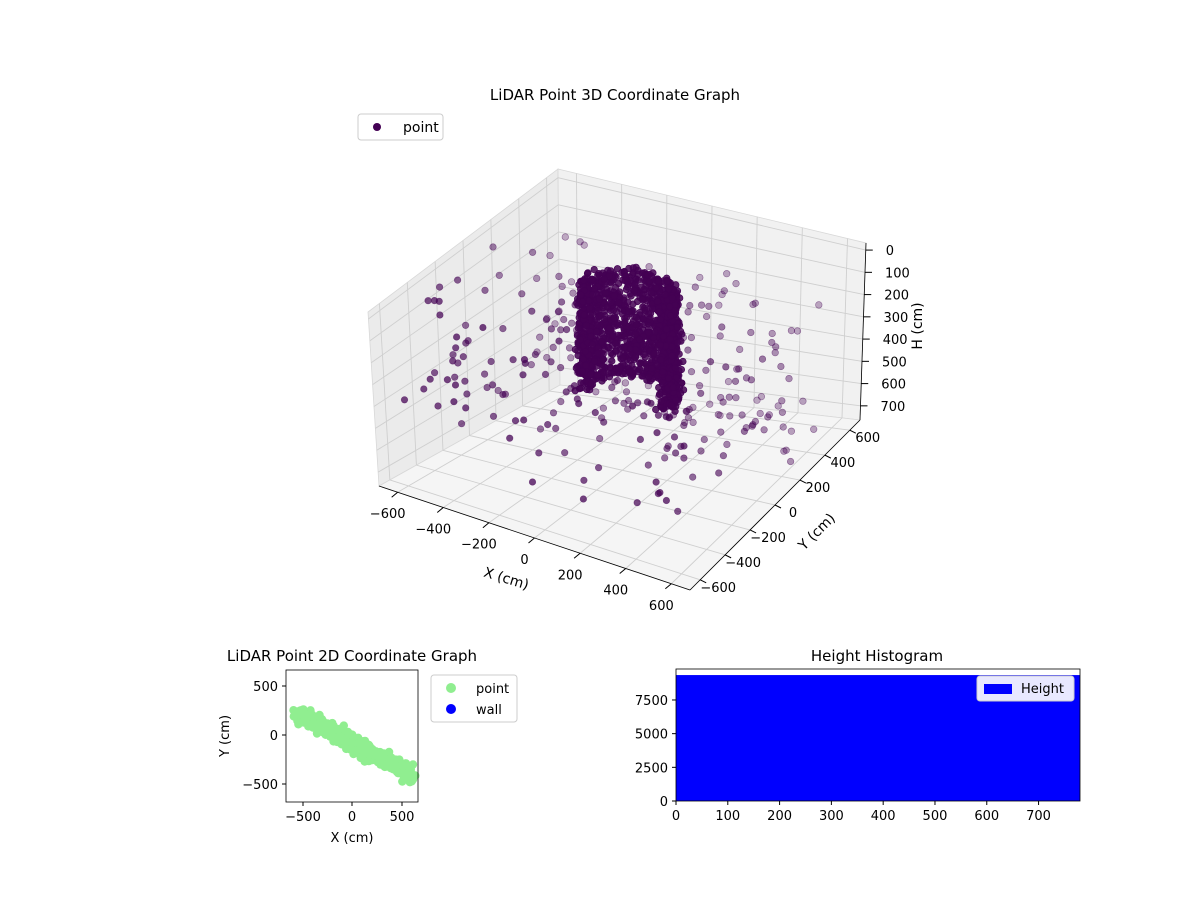 The image size is (1200, 900). I want to click on histogram-frame, so click(878, 735).